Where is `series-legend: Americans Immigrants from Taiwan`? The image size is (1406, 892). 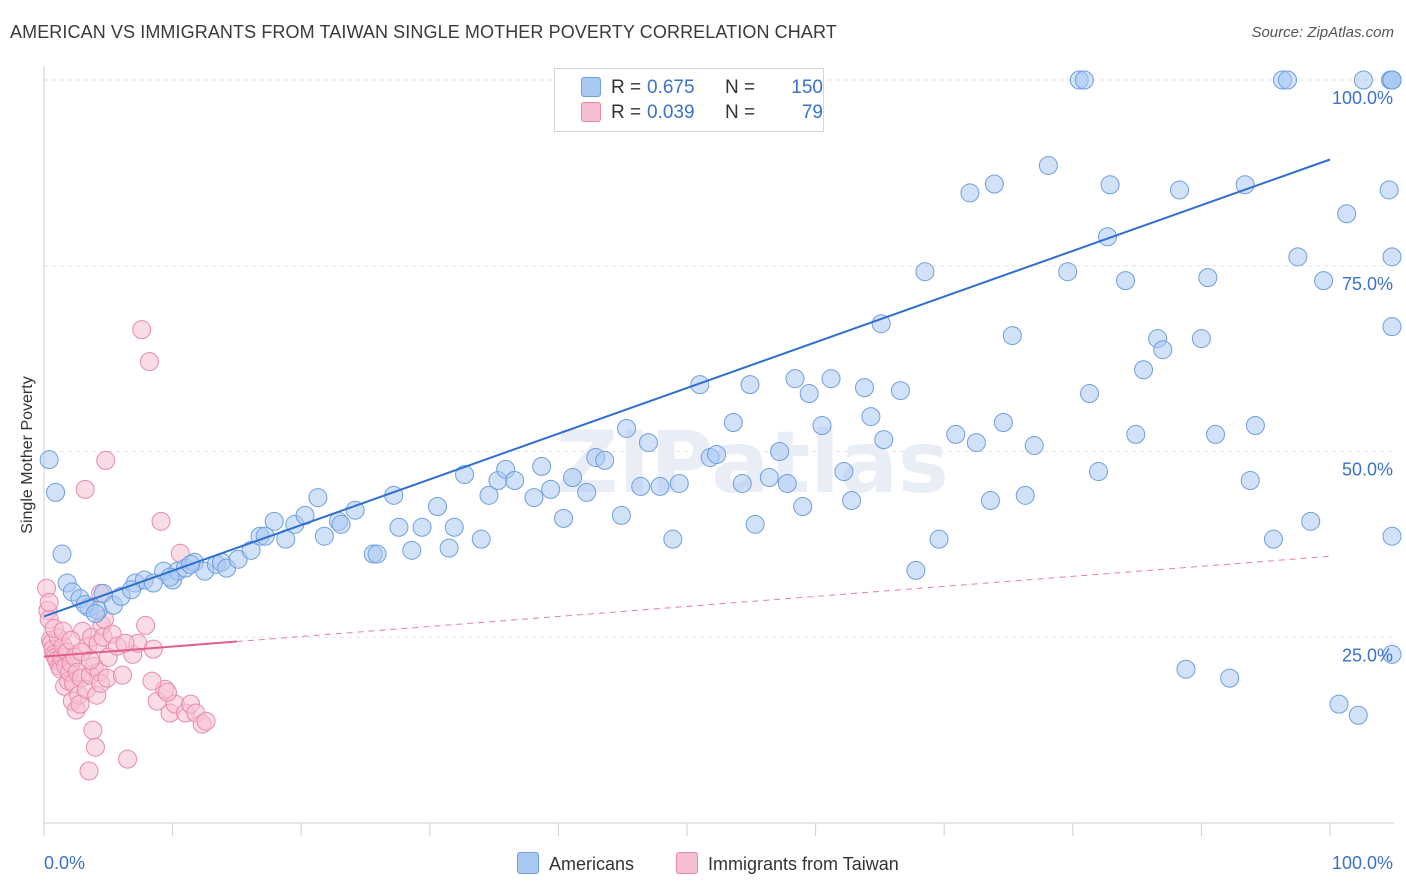 series-legend: Americans Immigrants from Taiwan is located at coordinates (703, 864).